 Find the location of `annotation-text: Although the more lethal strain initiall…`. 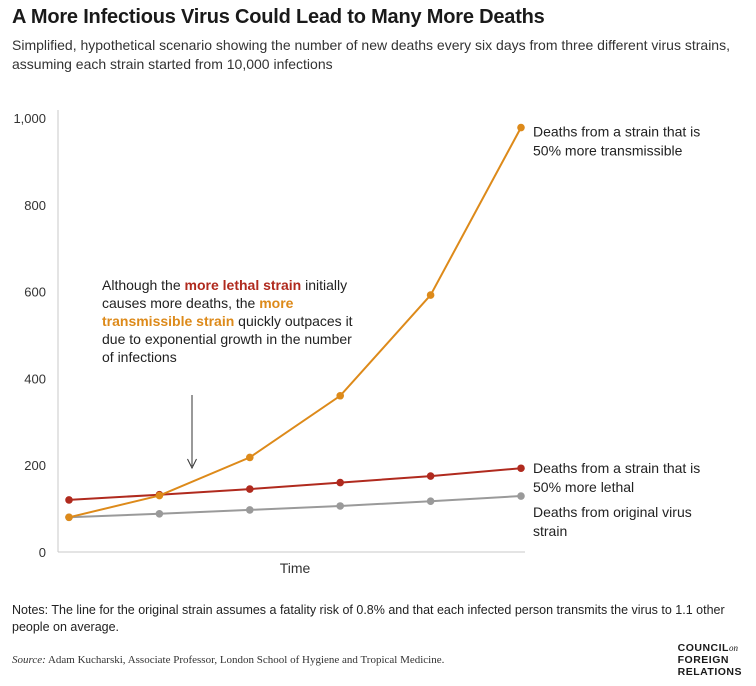

annotation-text: Although the more lethal strain initiall… is located at coordinates (232, 321).